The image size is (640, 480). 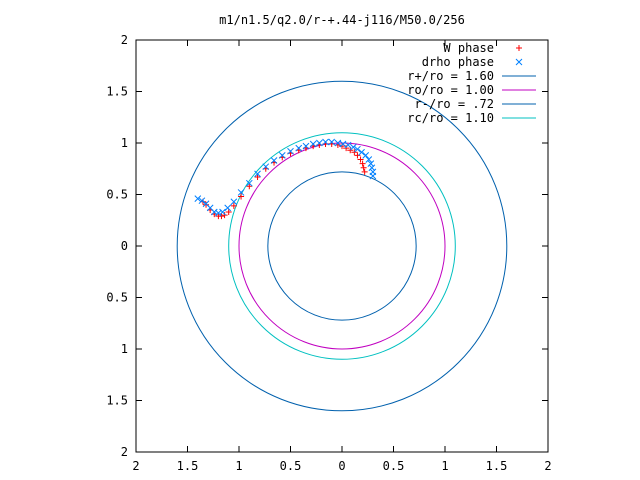 What do you see at coordinates (341, 466) in the screenshot?
I see `x-tick-label: 0` at bounding box center [341, 466].